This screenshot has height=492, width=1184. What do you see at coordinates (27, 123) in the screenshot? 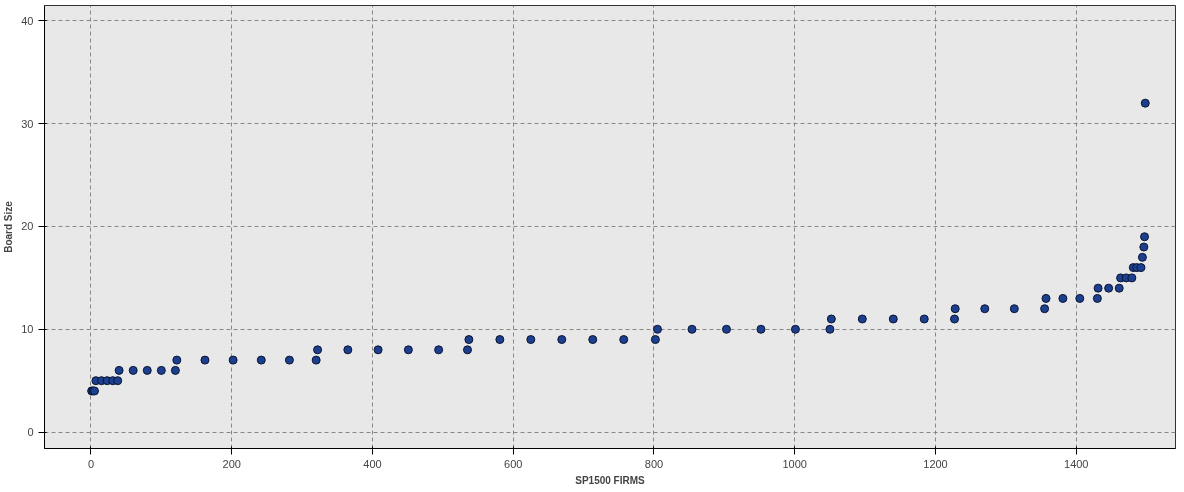
I see `y-tick-label: 30` at bounding box center [27, 123].